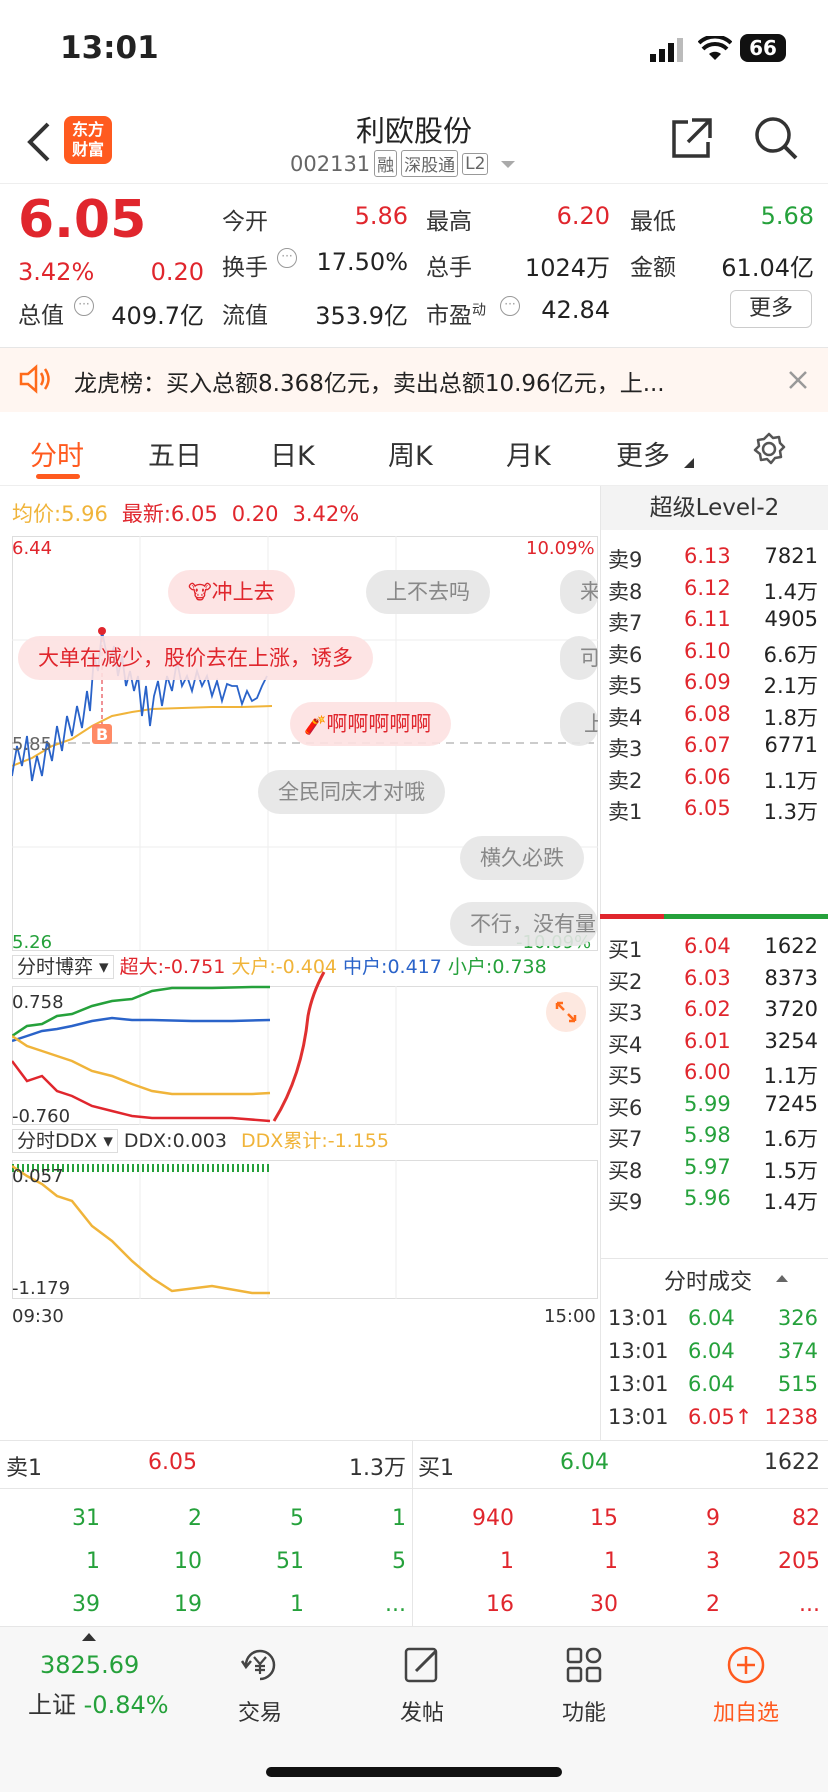  What do you see at coordinates (528, 456) in the screenshot?
I see `tab-month-k: 月K` at bounding box center [528, 456].